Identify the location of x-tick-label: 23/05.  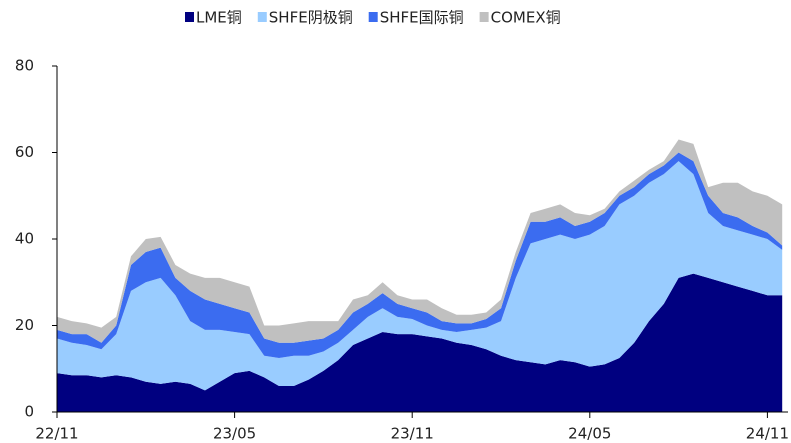
(234, 434).